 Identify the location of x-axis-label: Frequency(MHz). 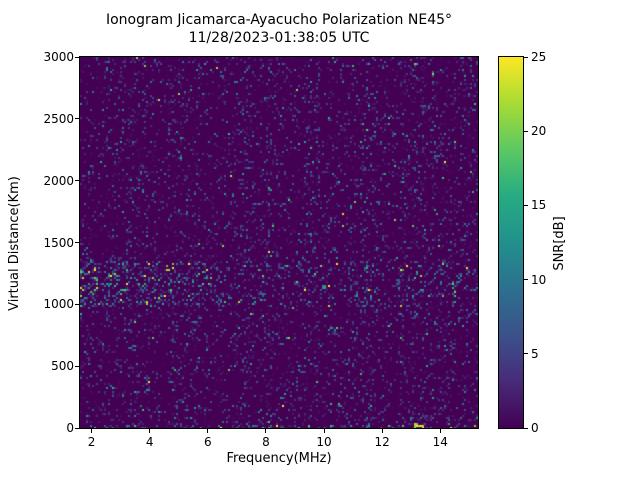
(279, 458).